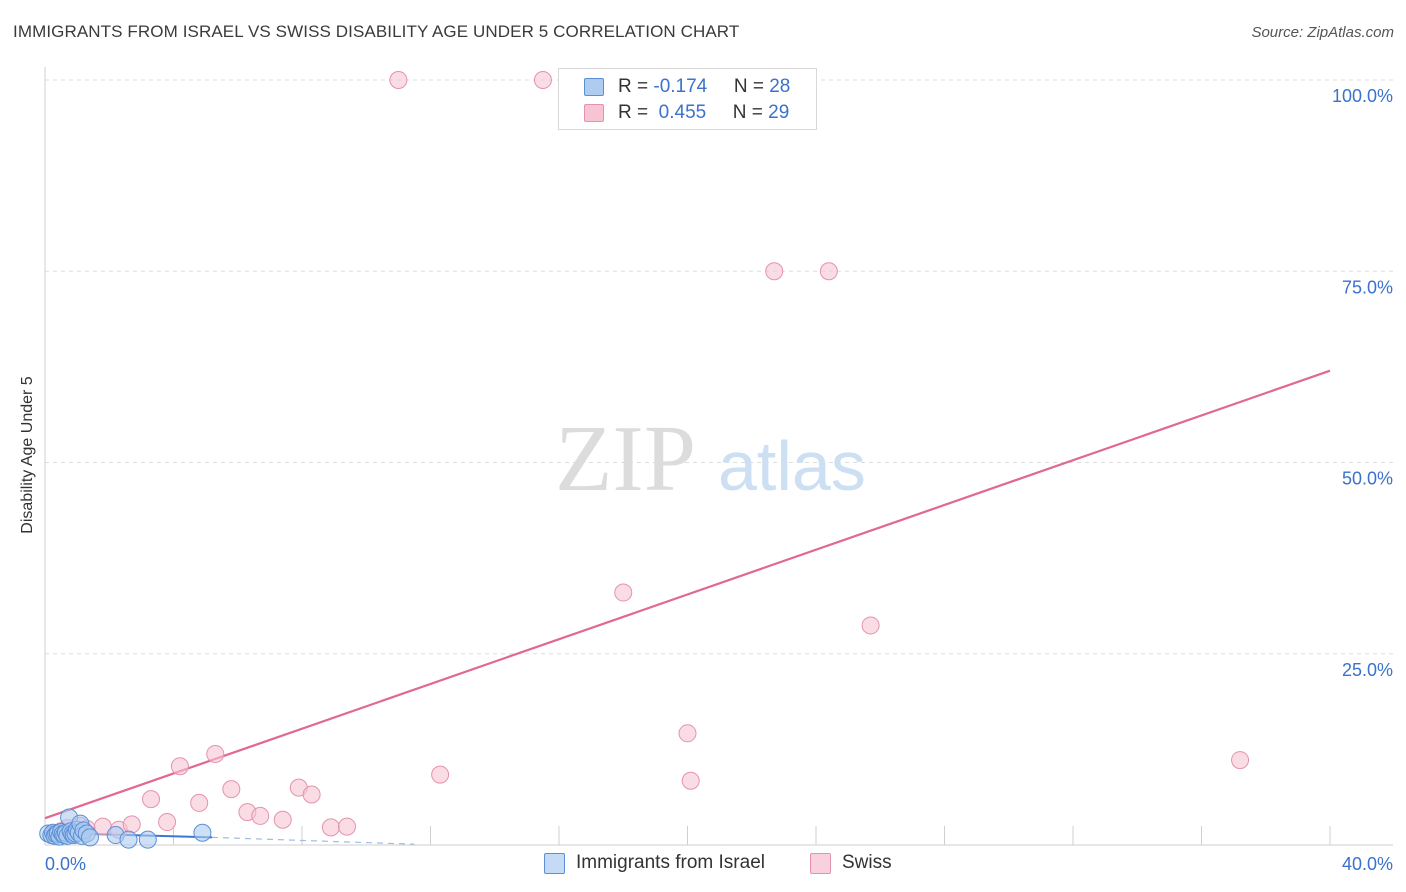  I want to click on legend-n-value: 29, so click(779, 112).